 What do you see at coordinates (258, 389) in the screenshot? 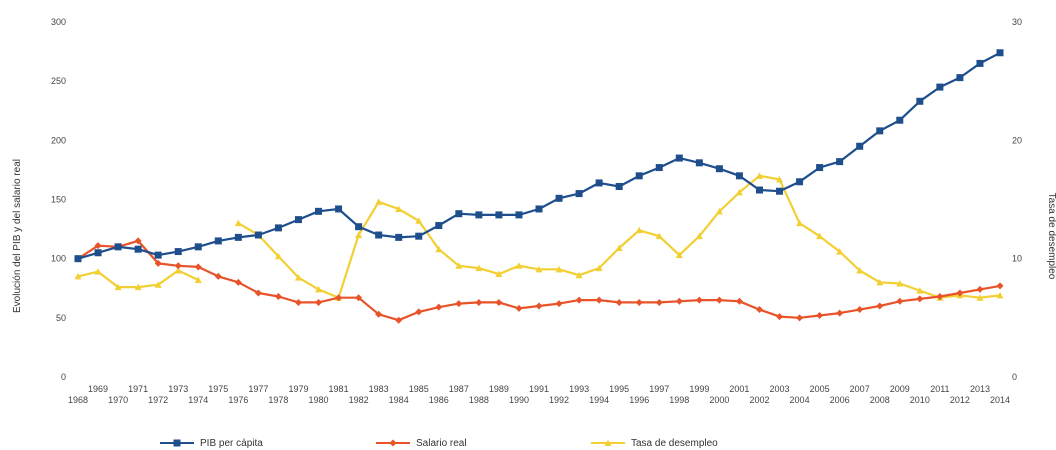
I see `x-tick-label-upper-4: 1977` at bounding box center [258, 389].